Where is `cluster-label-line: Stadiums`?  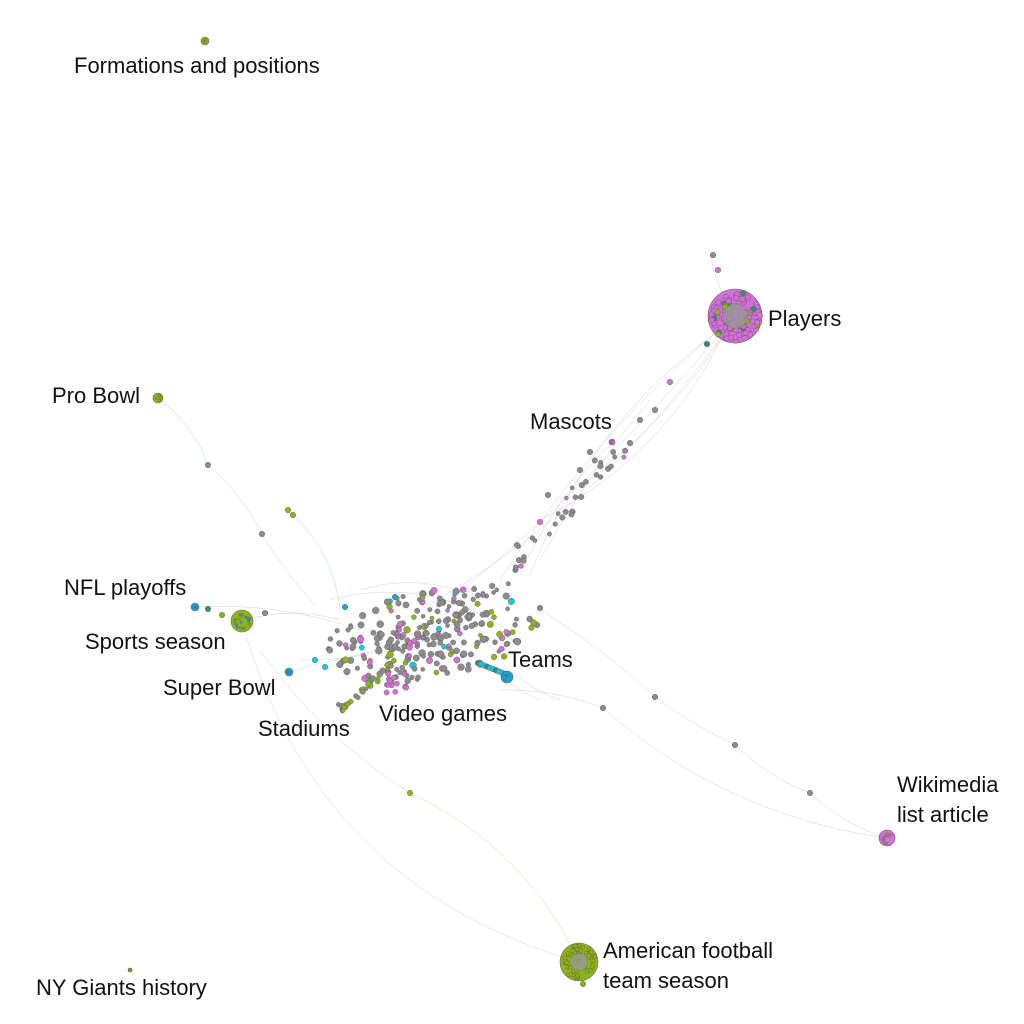 cluster-label-line: Stadiums is located at coordinates (304, 728).